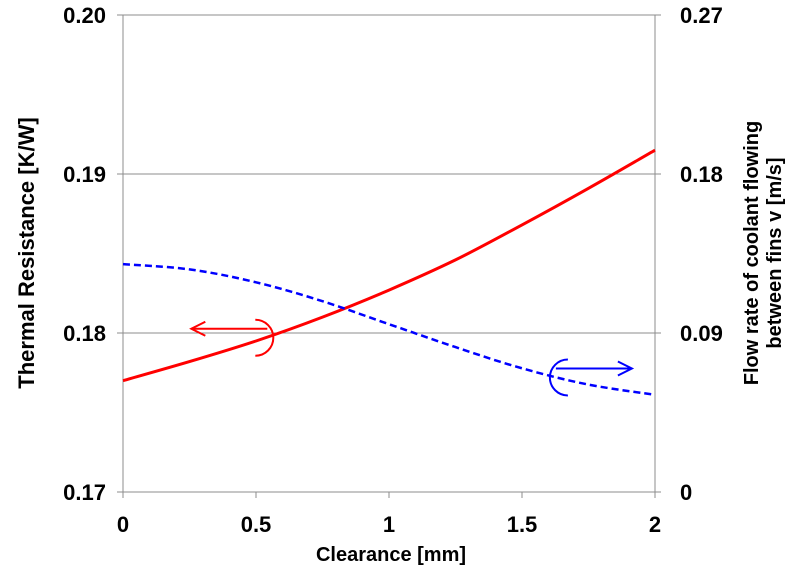  I want to click on x-tick-label: 1, so click(389, 524).